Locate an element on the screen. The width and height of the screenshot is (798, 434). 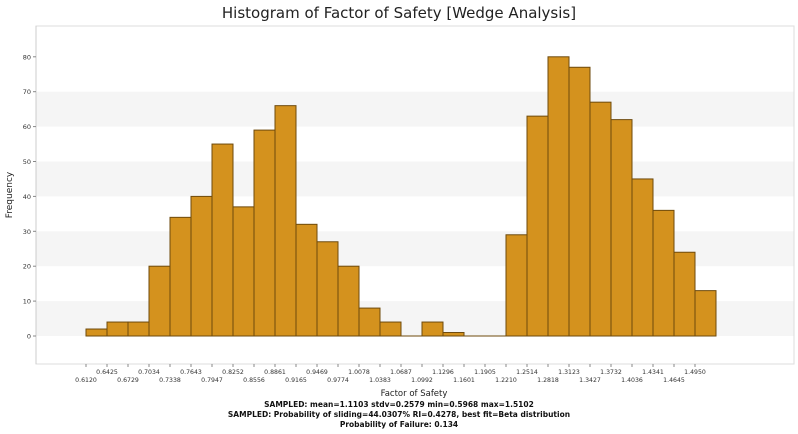
x-tick-label: 0.9469 is located at coordinates (317, 372).